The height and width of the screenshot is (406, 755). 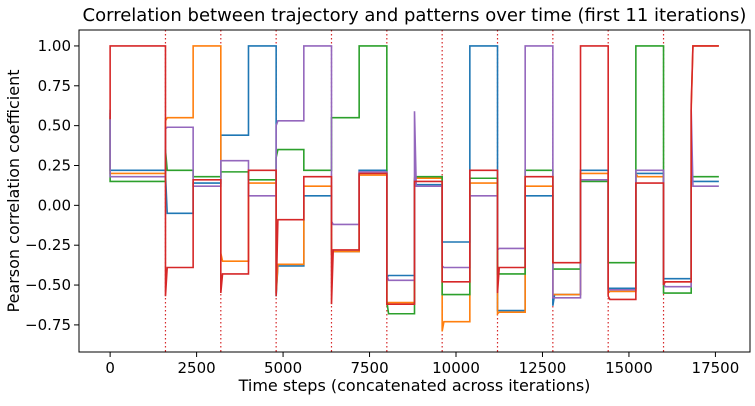 What do you see at coordinates (110, 368) in the screenshot?
I see `x-tick-label: 0` at bounding box center [110, 368].